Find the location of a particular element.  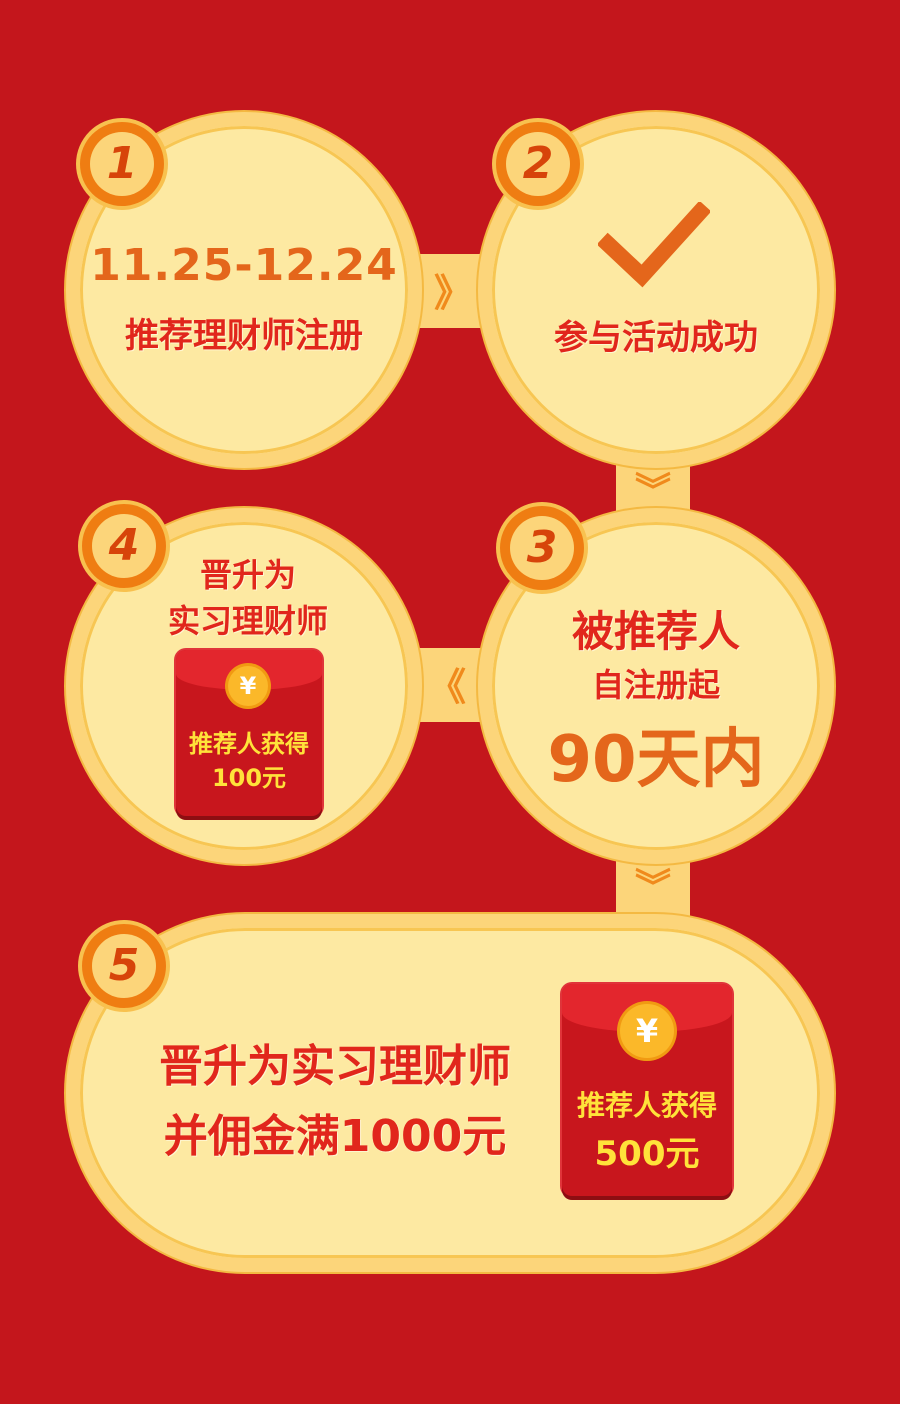

chevron-right-icon: 》 is located at coordinates (452, 293).